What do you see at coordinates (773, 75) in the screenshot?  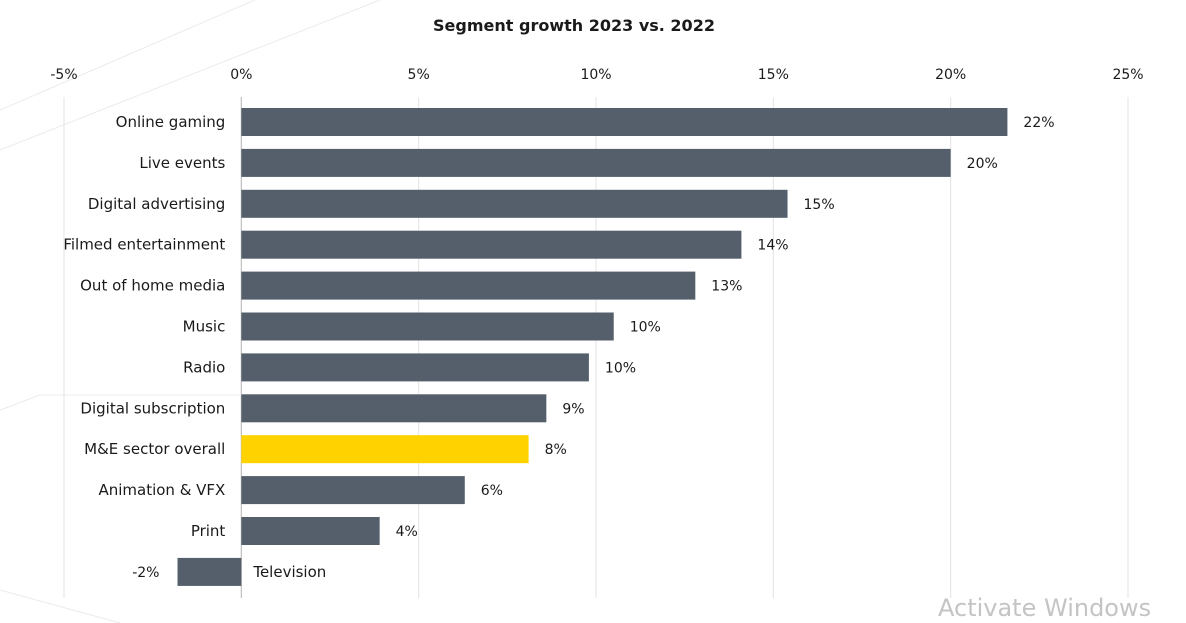 I see `x-tick-label: 15%` at bounding box center [773, 75].